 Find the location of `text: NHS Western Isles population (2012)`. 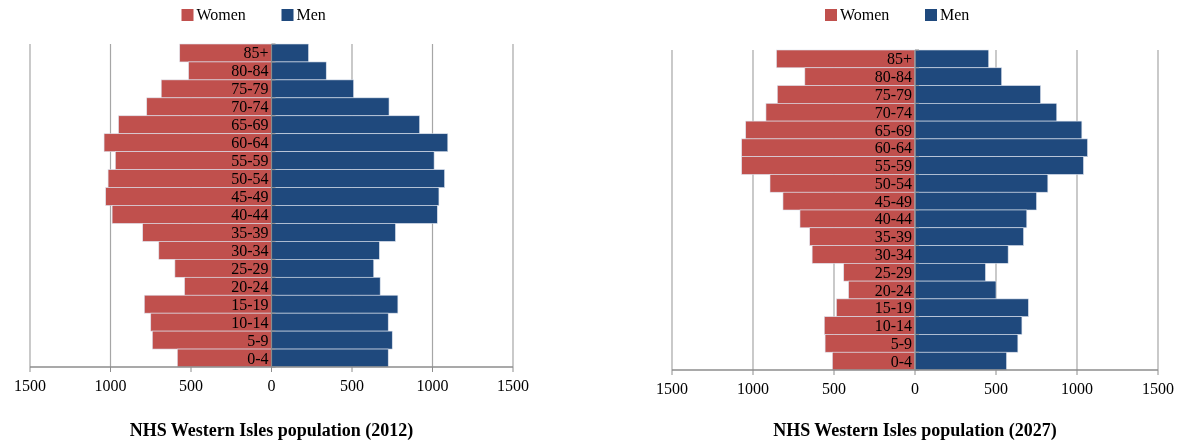

text: NHS Western Isles population (2012) is located at coordinates (271, 430).